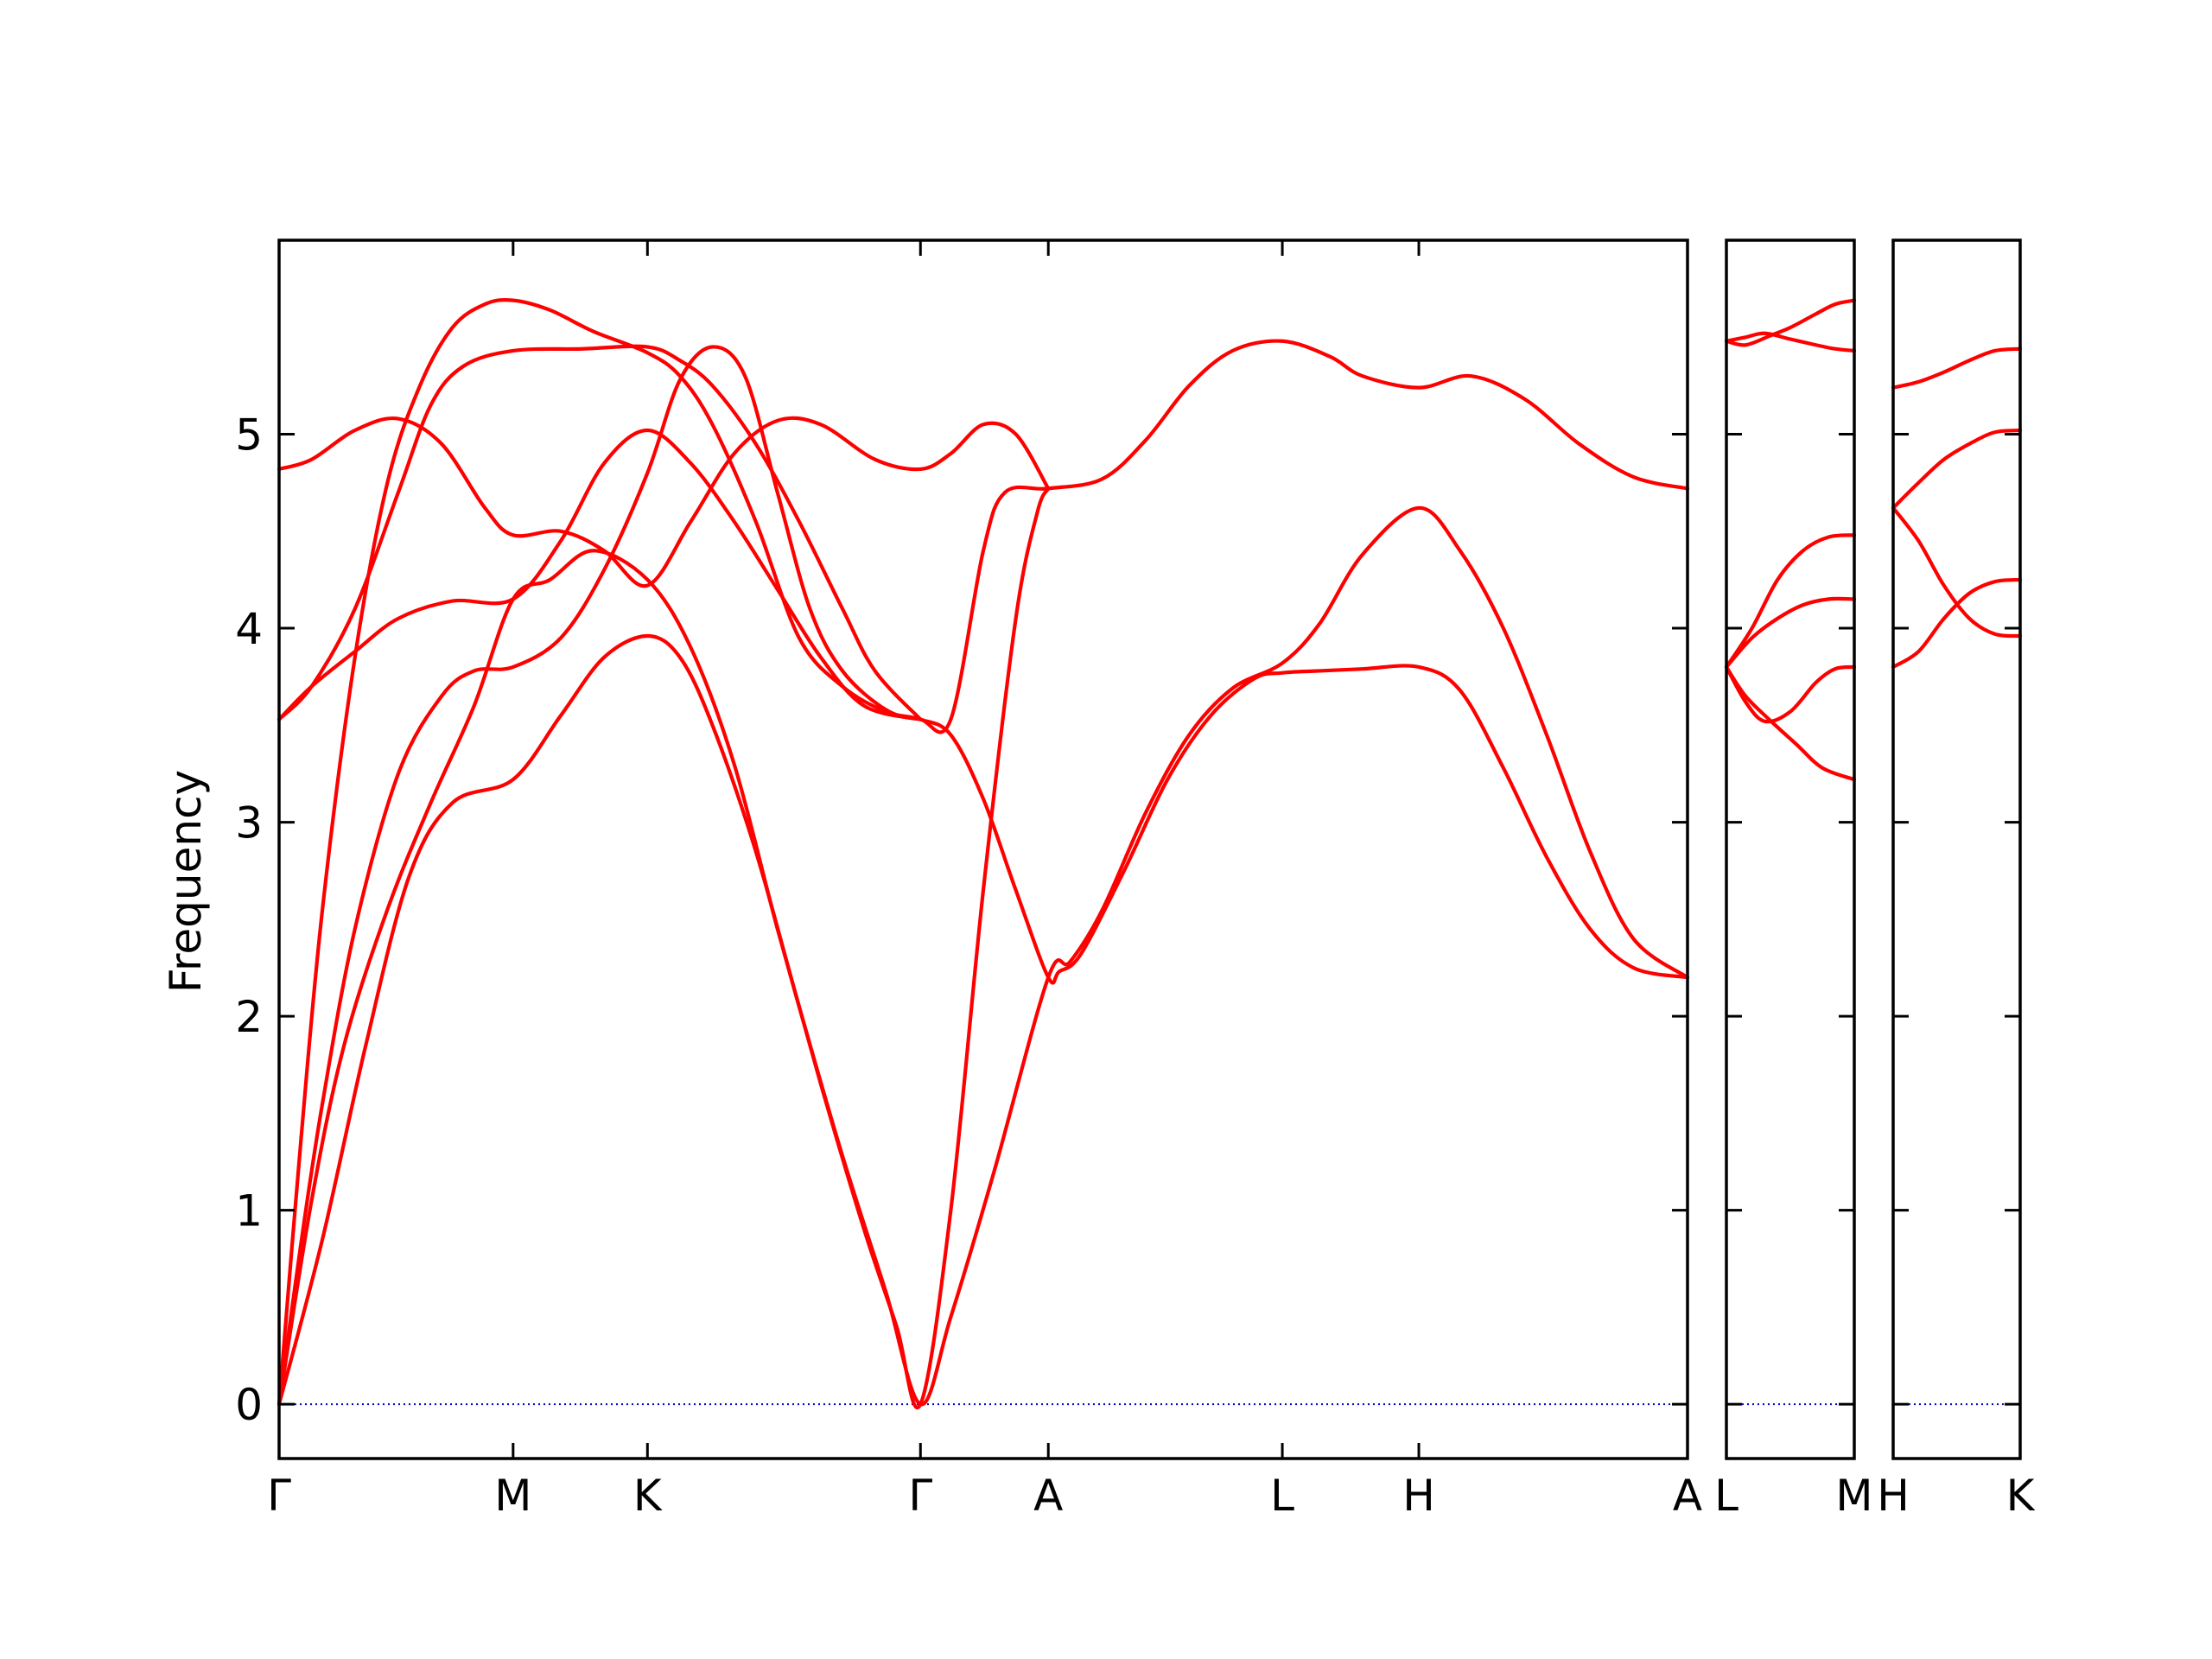 The image size is (2212, 1659). I want to click on y-tick-label: 3, so click(249, 823).